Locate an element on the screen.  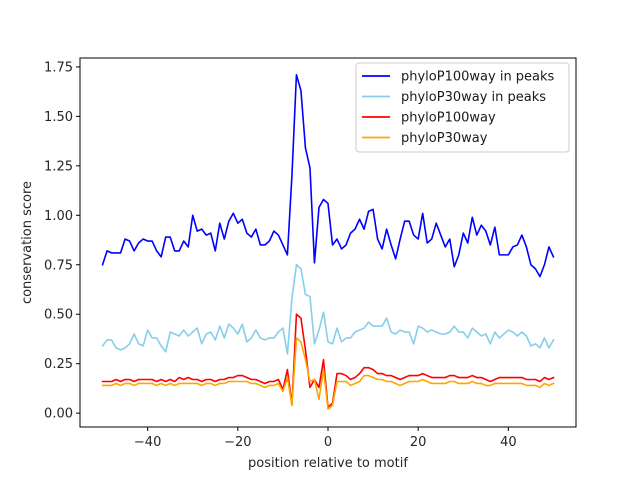
y-tick-label: 1.25 is located at coordinates (58, 166).